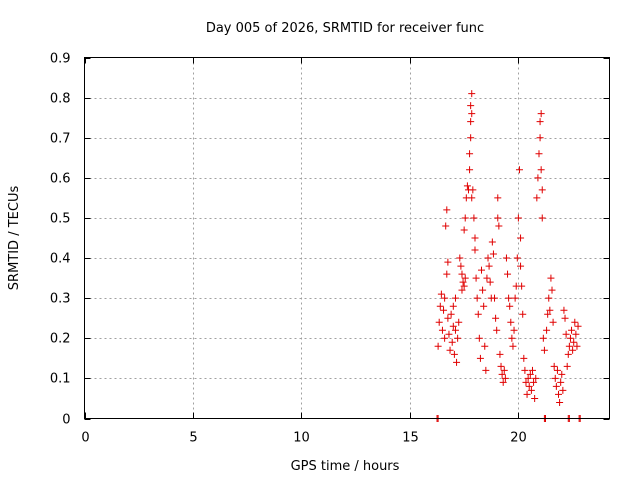  What do you see at coordinates (60, 99) in the screenshot?
I see `y-tick-label: 0.8` at bounding box center [60, 99].